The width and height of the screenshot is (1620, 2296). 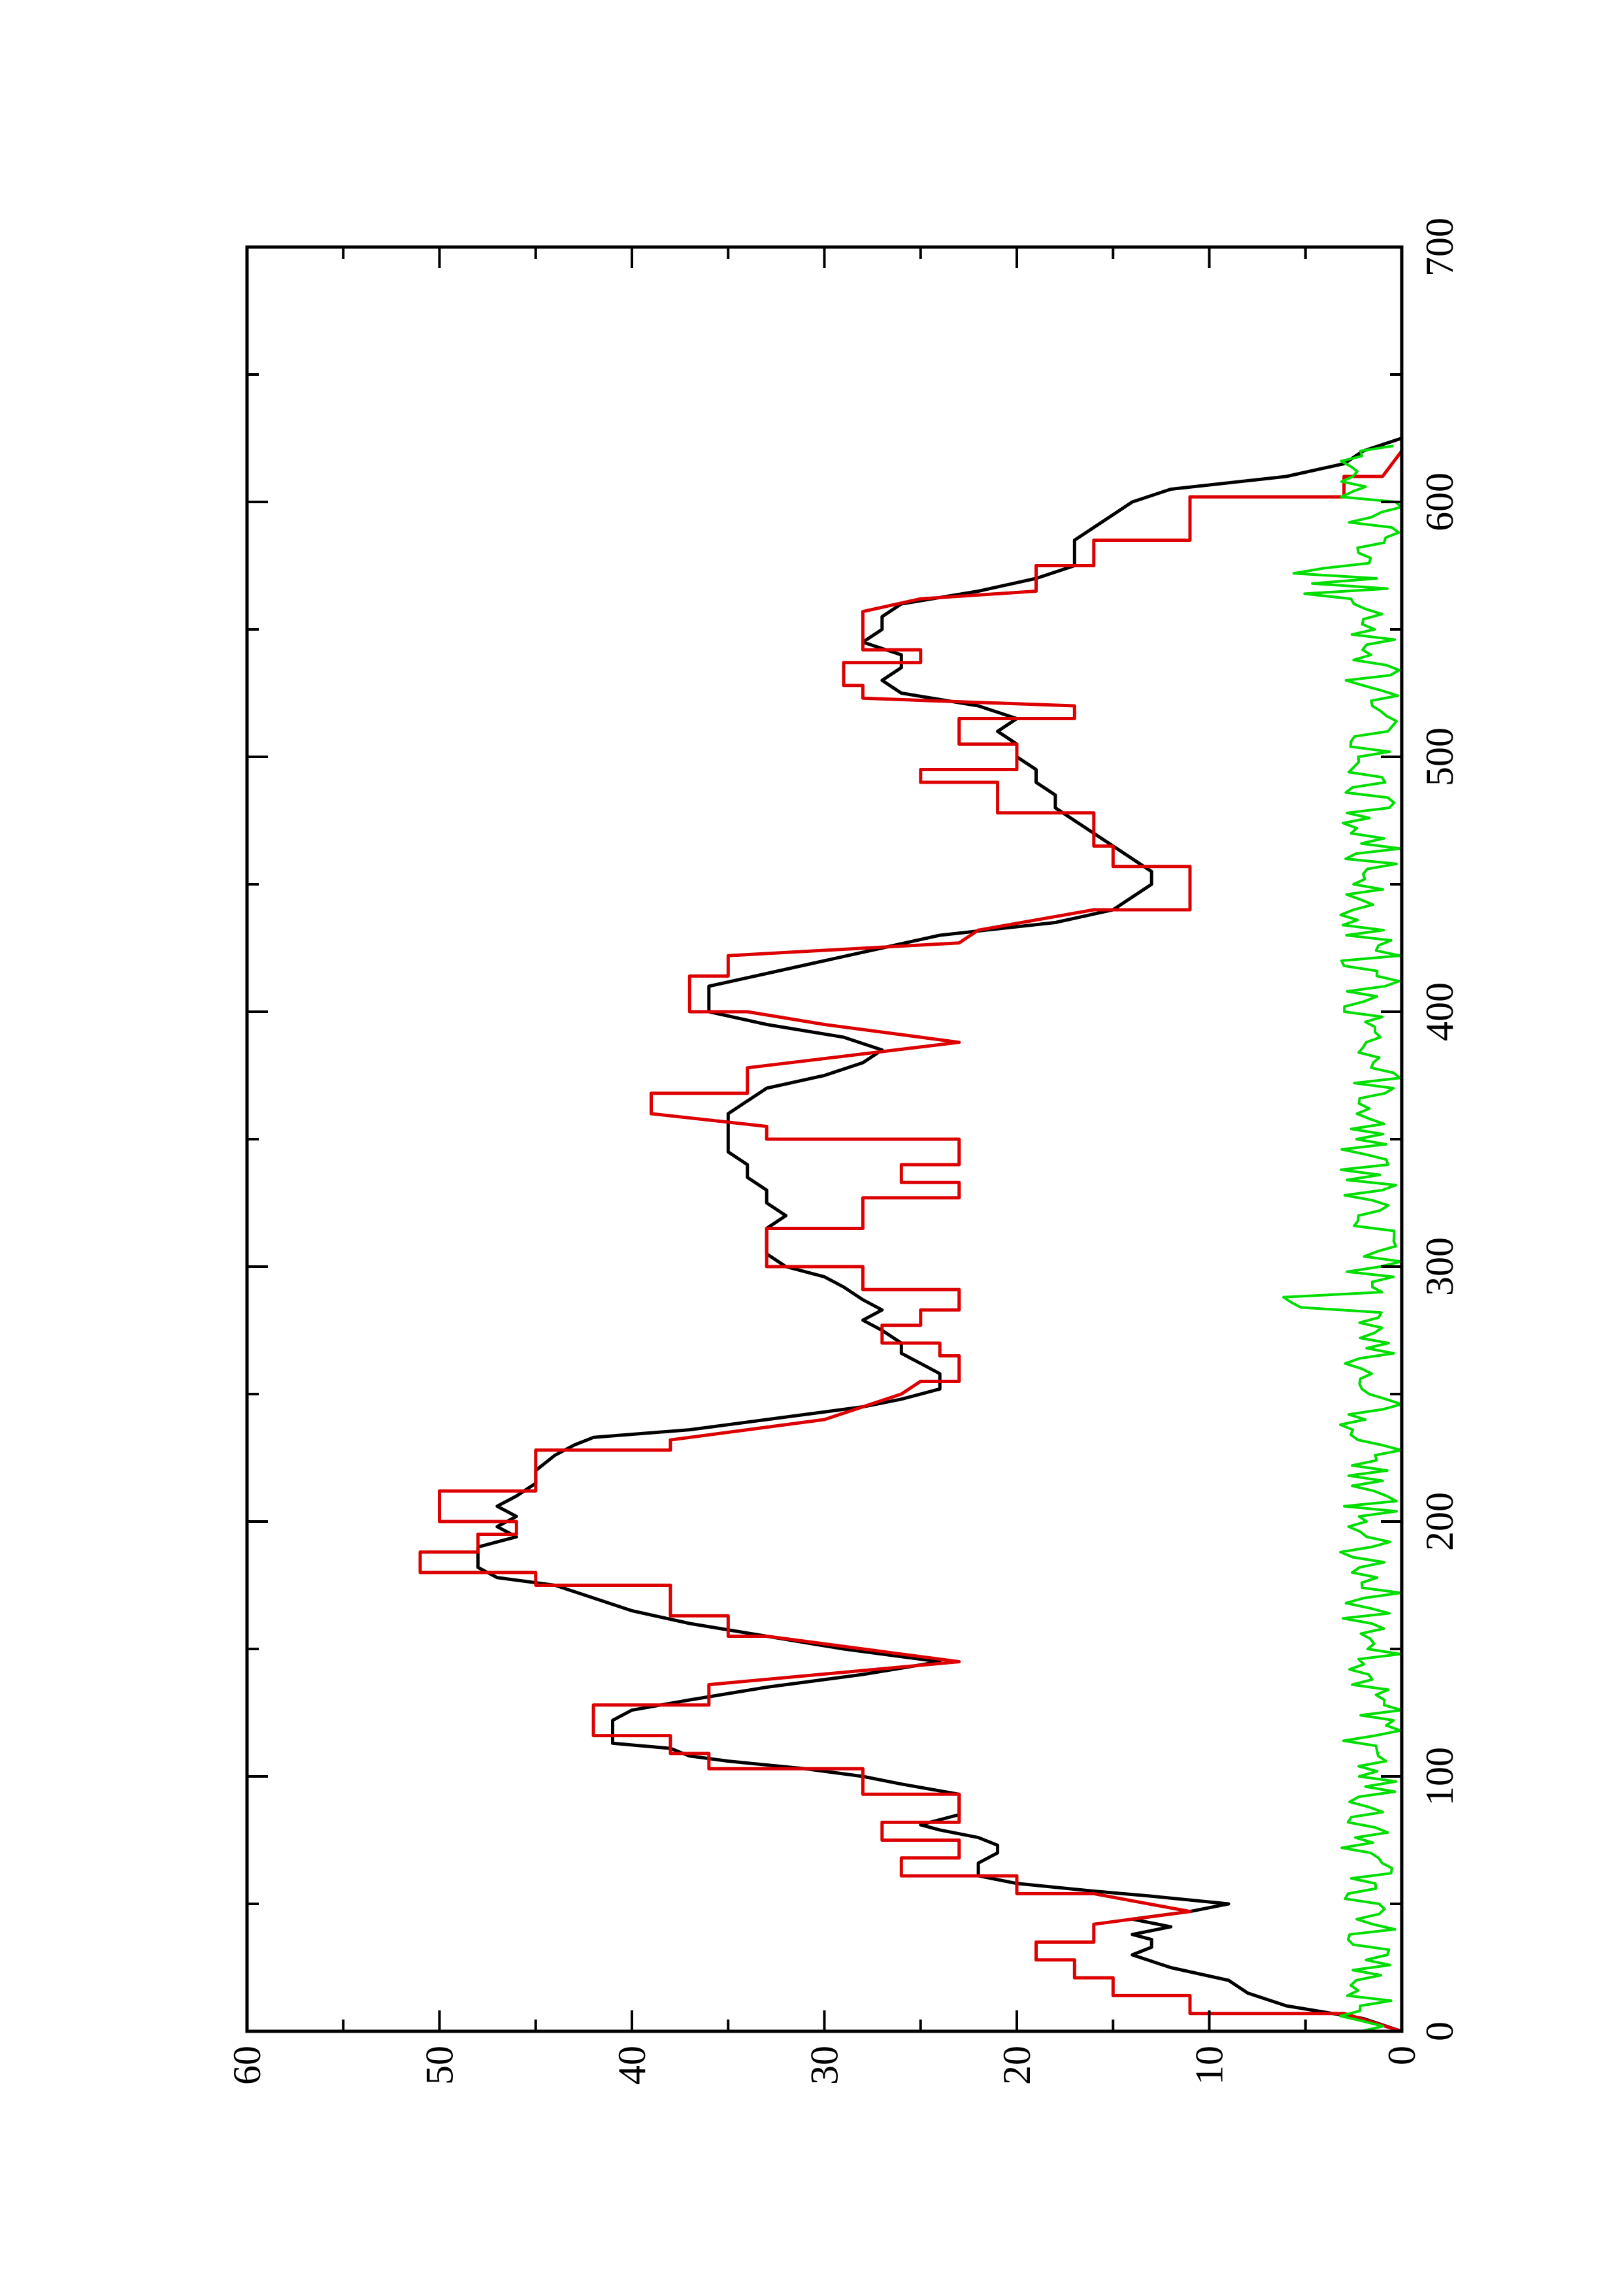 What do you see at coordinates (1439, 1776) in the screenshot?
I see `x-tick-label: 100` at bounding box center [1439, 1776].